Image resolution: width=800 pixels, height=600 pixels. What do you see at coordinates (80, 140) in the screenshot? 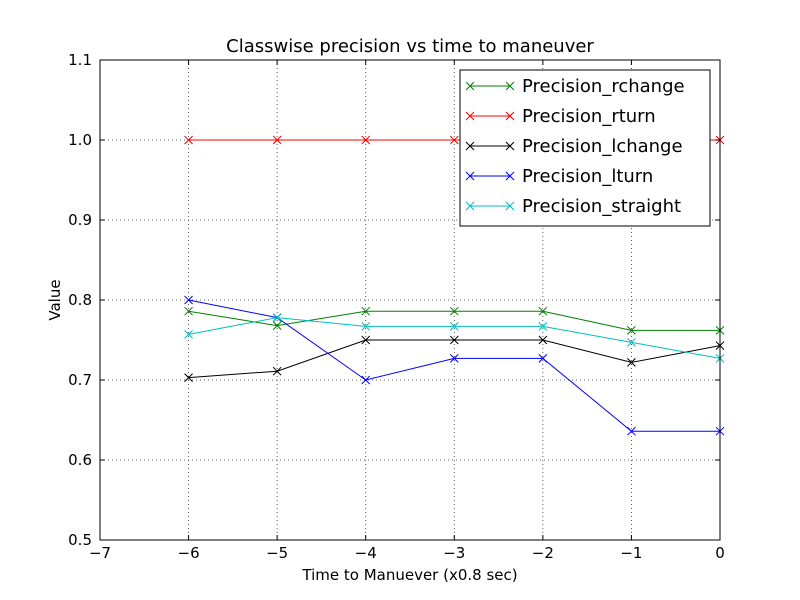
I see `y-tick-label: 1.0` at bounding box center [80, 140].